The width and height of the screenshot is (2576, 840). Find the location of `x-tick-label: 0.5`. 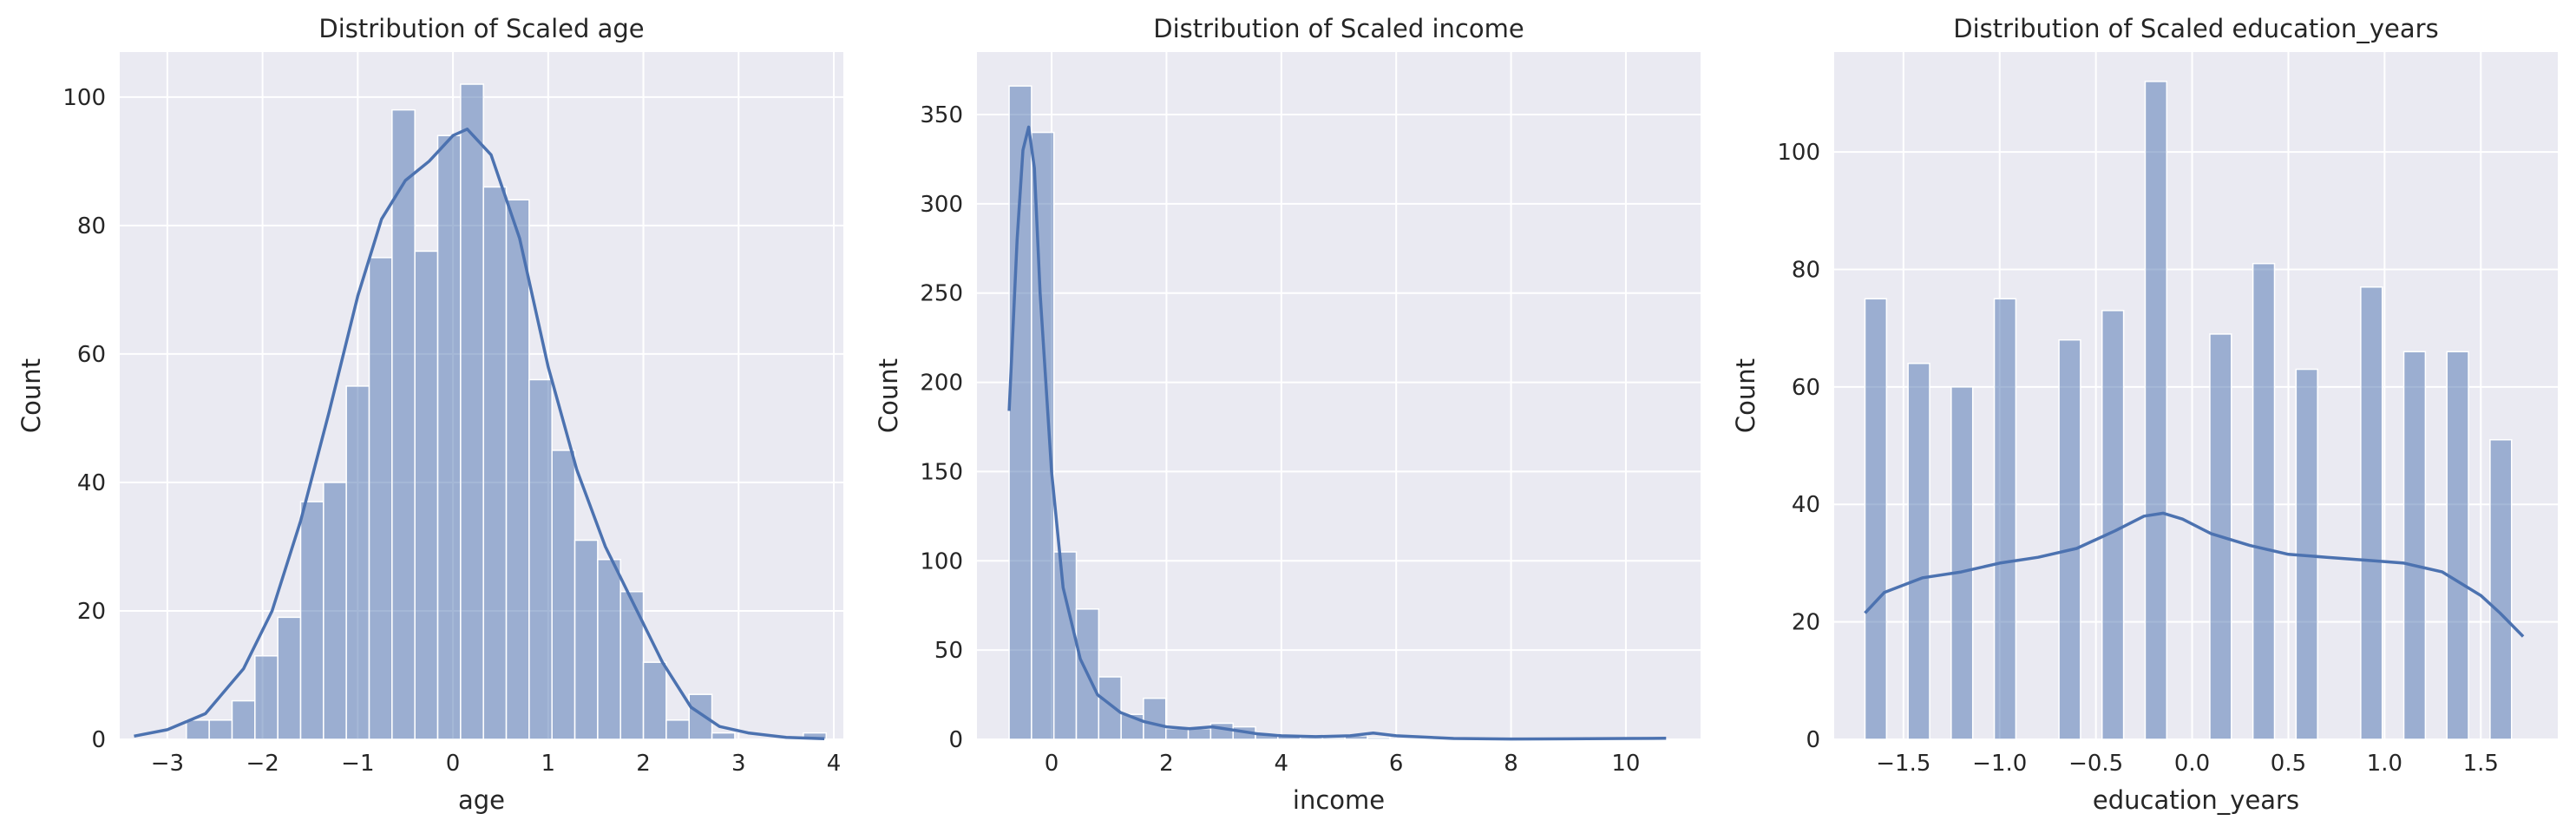

x-tick-label: 0.5 is located at coordinates (2288, 764).